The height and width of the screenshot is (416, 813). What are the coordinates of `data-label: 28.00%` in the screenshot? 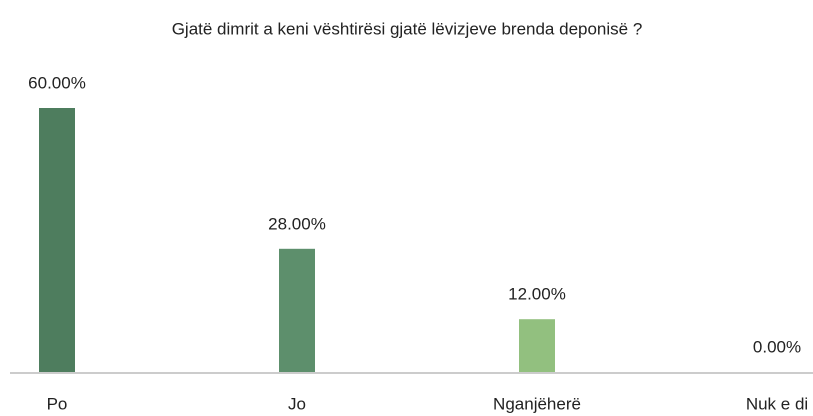 It's located at (297, 223).